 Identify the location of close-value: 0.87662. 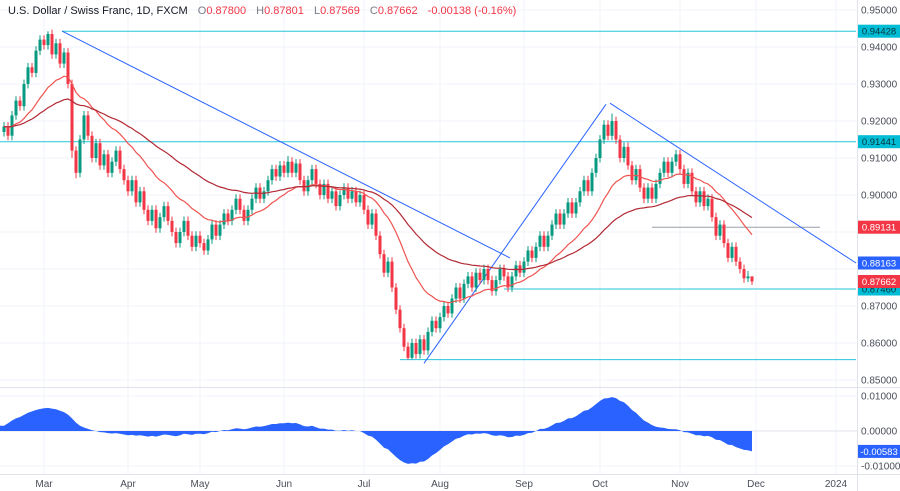
(397, 11).